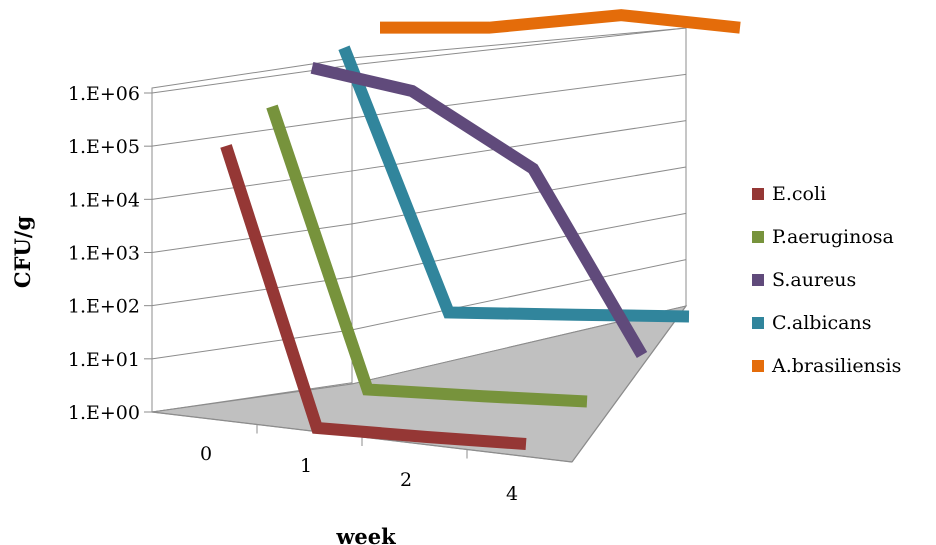 The width and height of the screenshot is (936, 545). What do you see at coordinates (104, 94) in the screenshot?
I see `y-tick-label: 1.E+06` at bounding box center [104, 94].